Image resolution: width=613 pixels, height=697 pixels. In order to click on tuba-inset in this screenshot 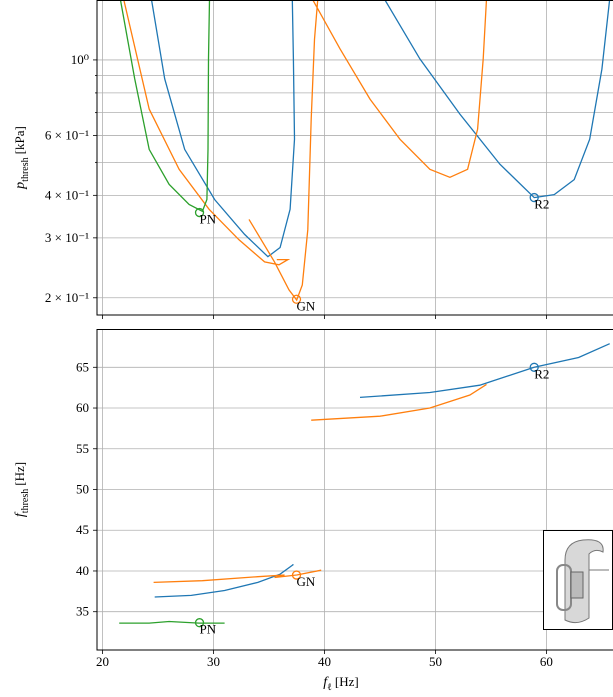, I will do `click(578, 580)`.